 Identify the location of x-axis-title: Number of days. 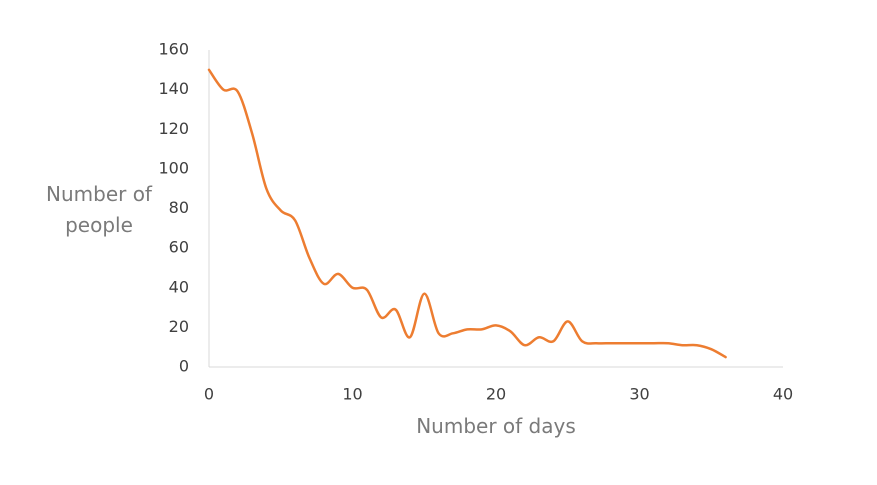
(496, 426).